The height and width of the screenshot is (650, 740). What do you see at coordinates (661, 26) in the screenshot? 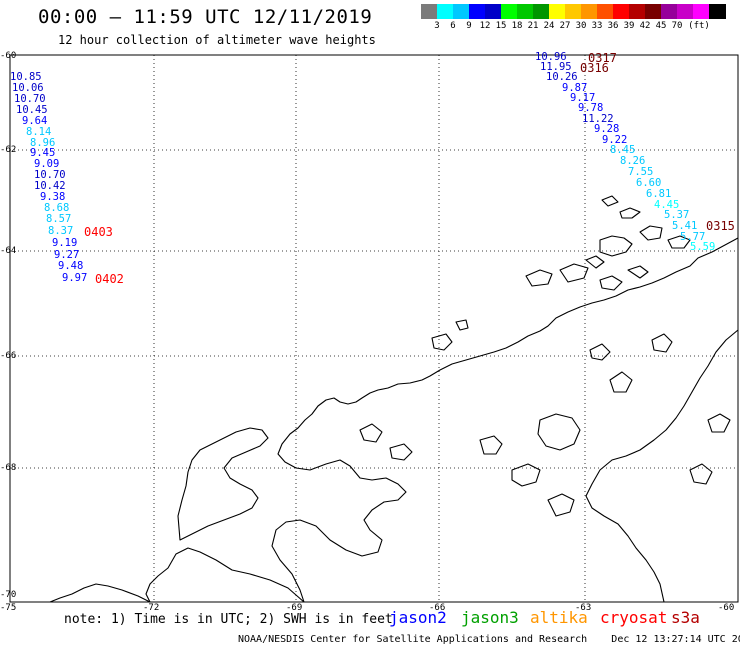
I see `legend-tick-label: 45` at bounding box center [661, 26].